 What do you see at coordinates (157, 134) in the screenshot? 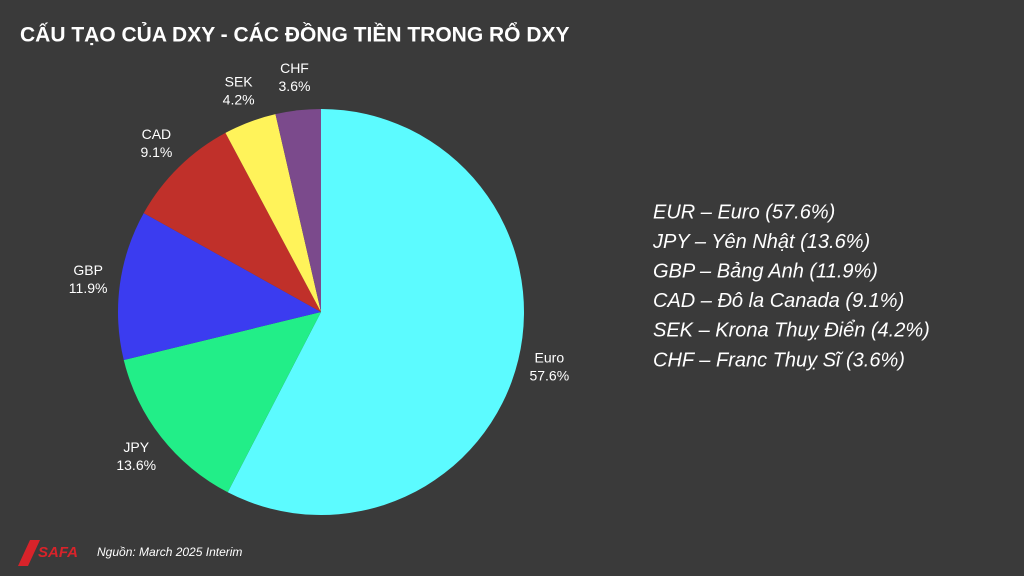
I see `slice-label: CAD` at bounding box center [157, 134].